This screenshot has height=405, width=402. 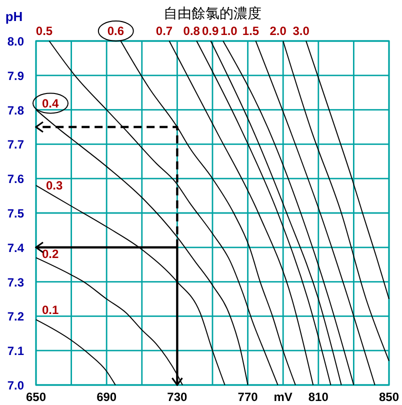 I want to click on y-tick-label: 7.5, so click(x=15, y=213).